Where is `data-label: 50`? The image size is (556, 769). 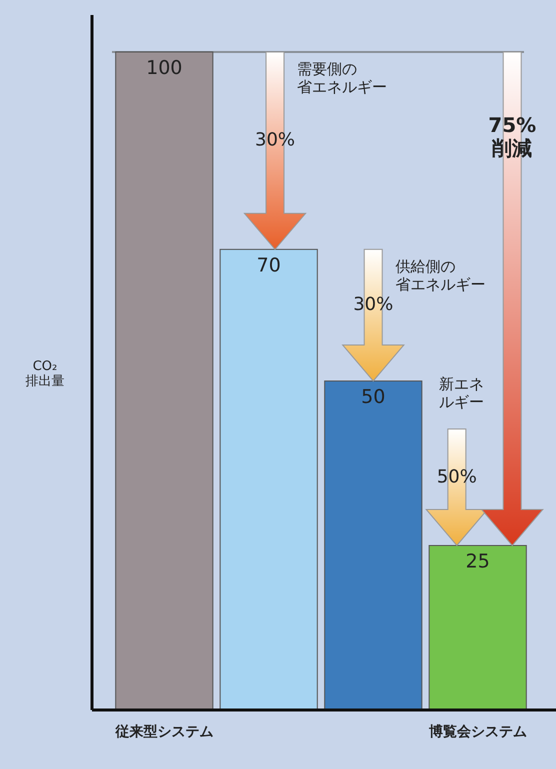 data-label: 50 is located at coordinates (373, 397).